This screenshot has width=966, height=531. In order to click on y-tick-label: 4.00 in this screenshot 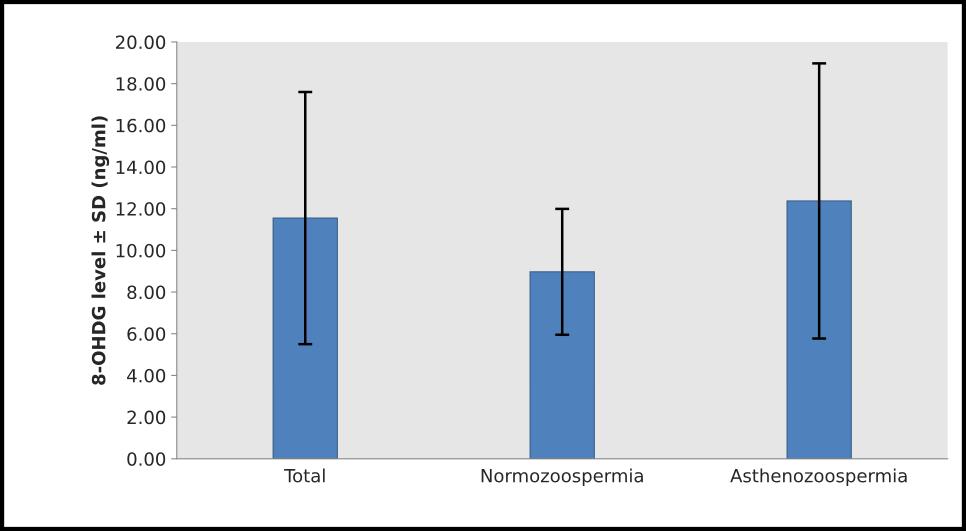, I will do `click(146, 375)`.